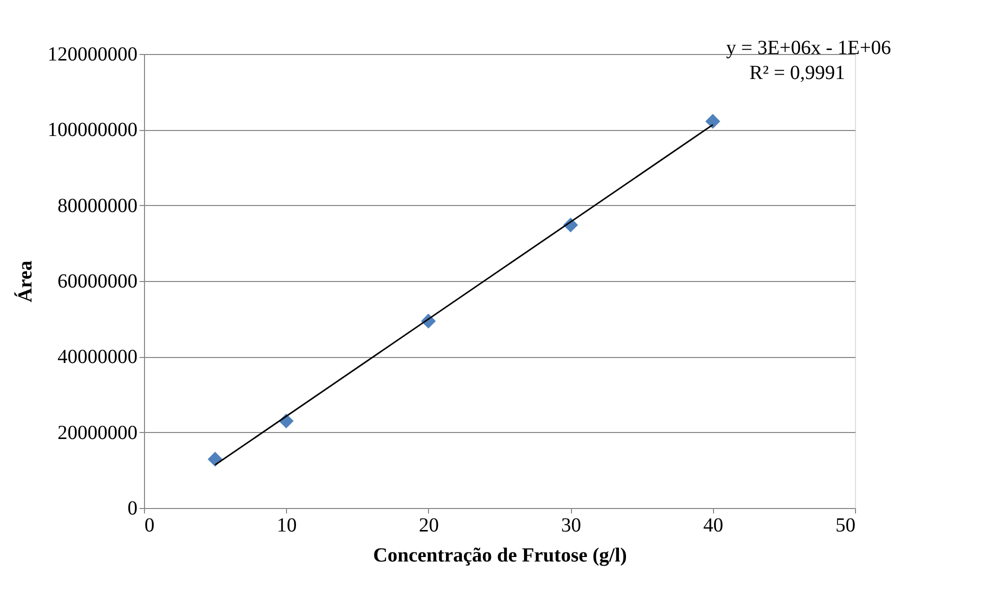 This screenshot has width=996, height=609. I want to click on x-tick-label: 50, so click(846, 525).